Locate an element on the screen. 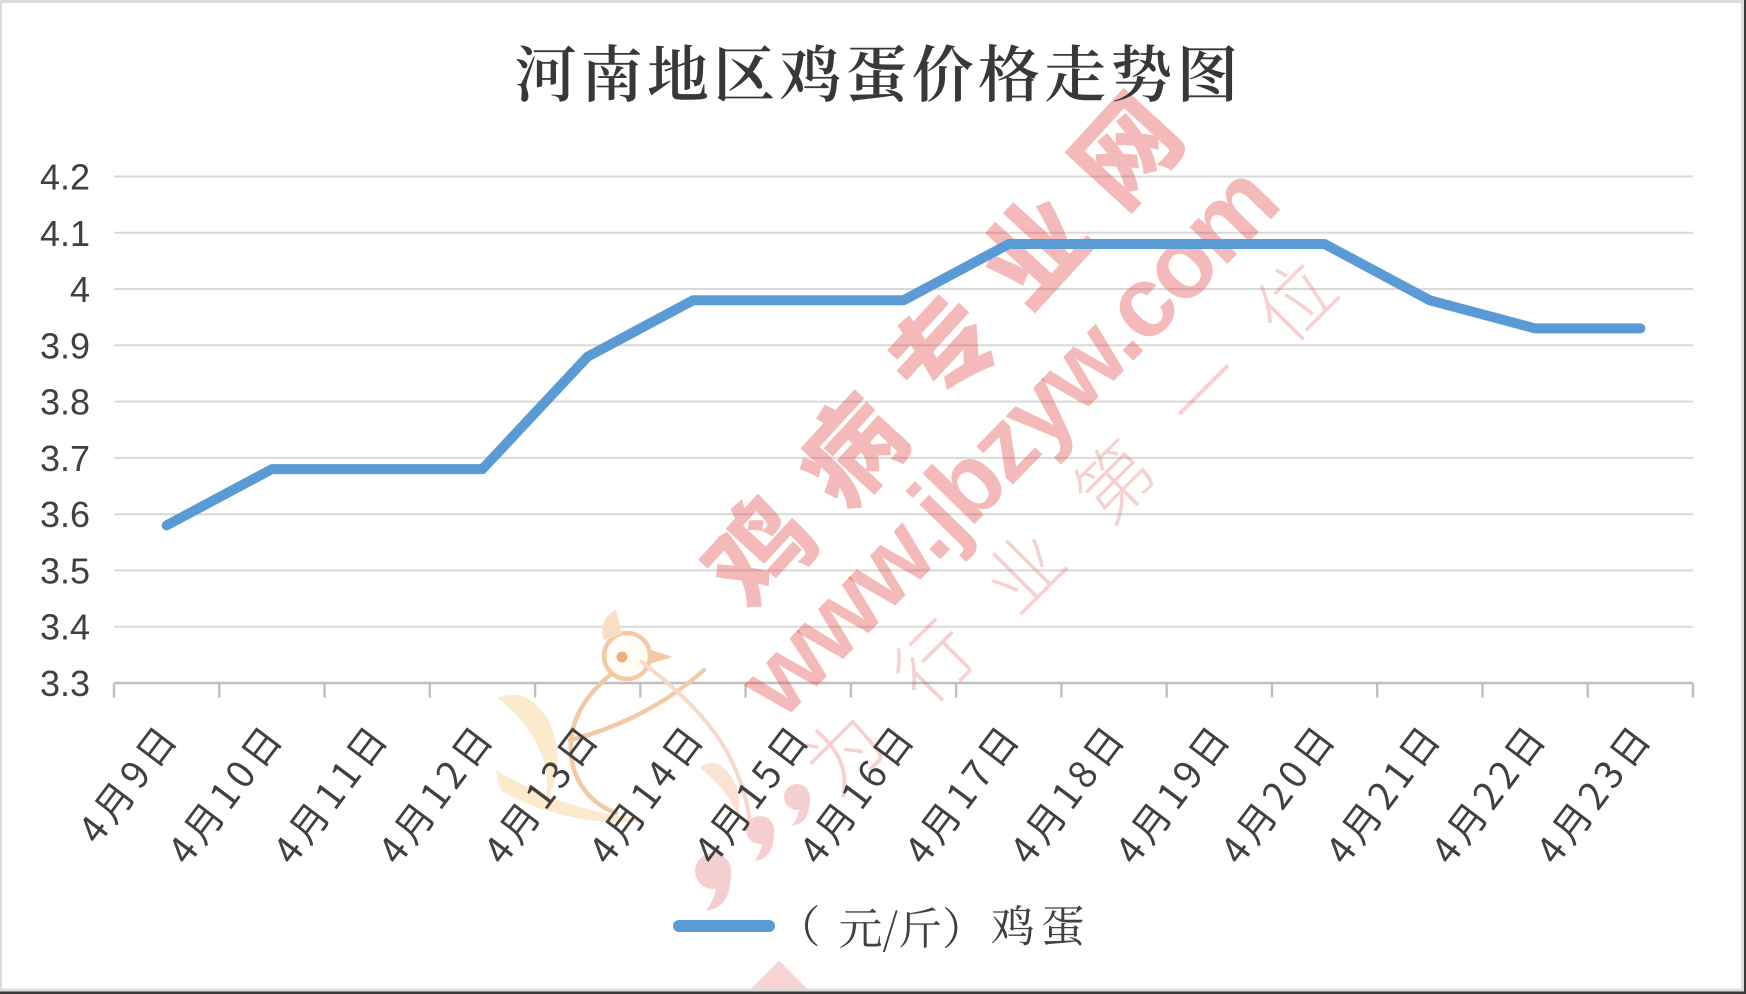 Image resolution: width=1746 pixels, height=994 pixels. svg-text: 3.7 is located at coordinates (65, 458).